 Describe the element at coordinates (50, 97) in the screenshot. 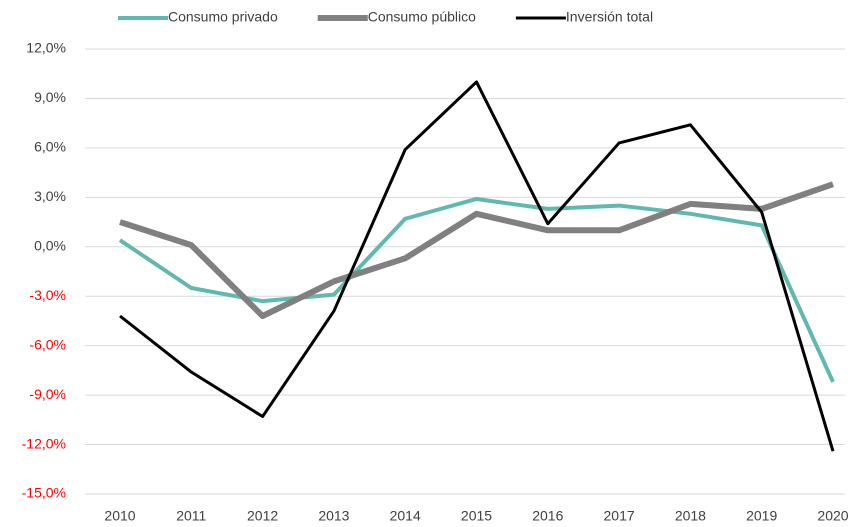

I see `y-tick-label: 9,0%` at that location.